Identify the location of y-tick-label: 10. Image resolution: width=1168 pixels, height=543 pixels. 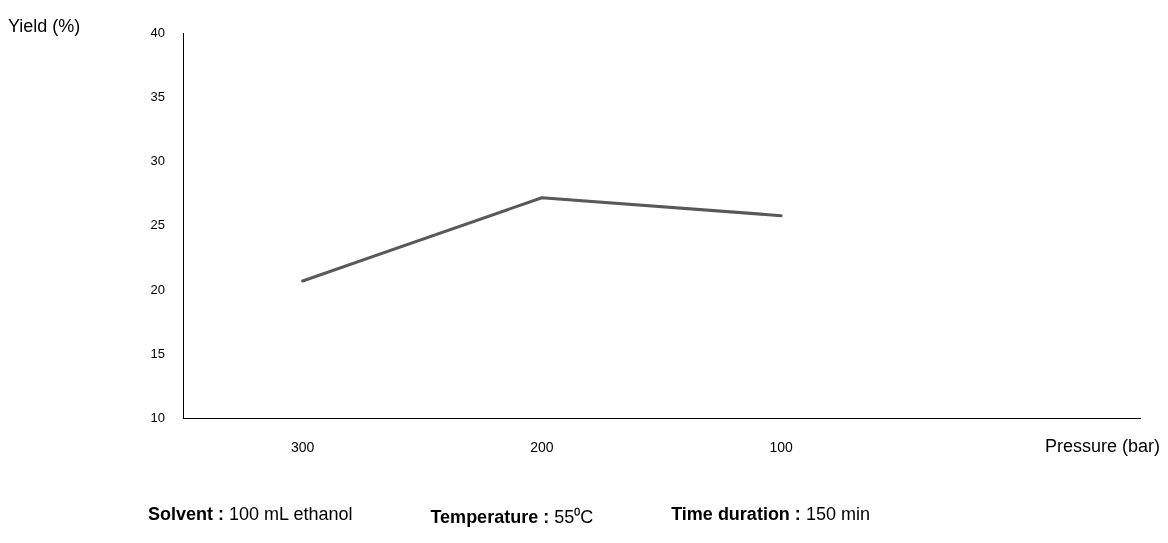
(157, 417).